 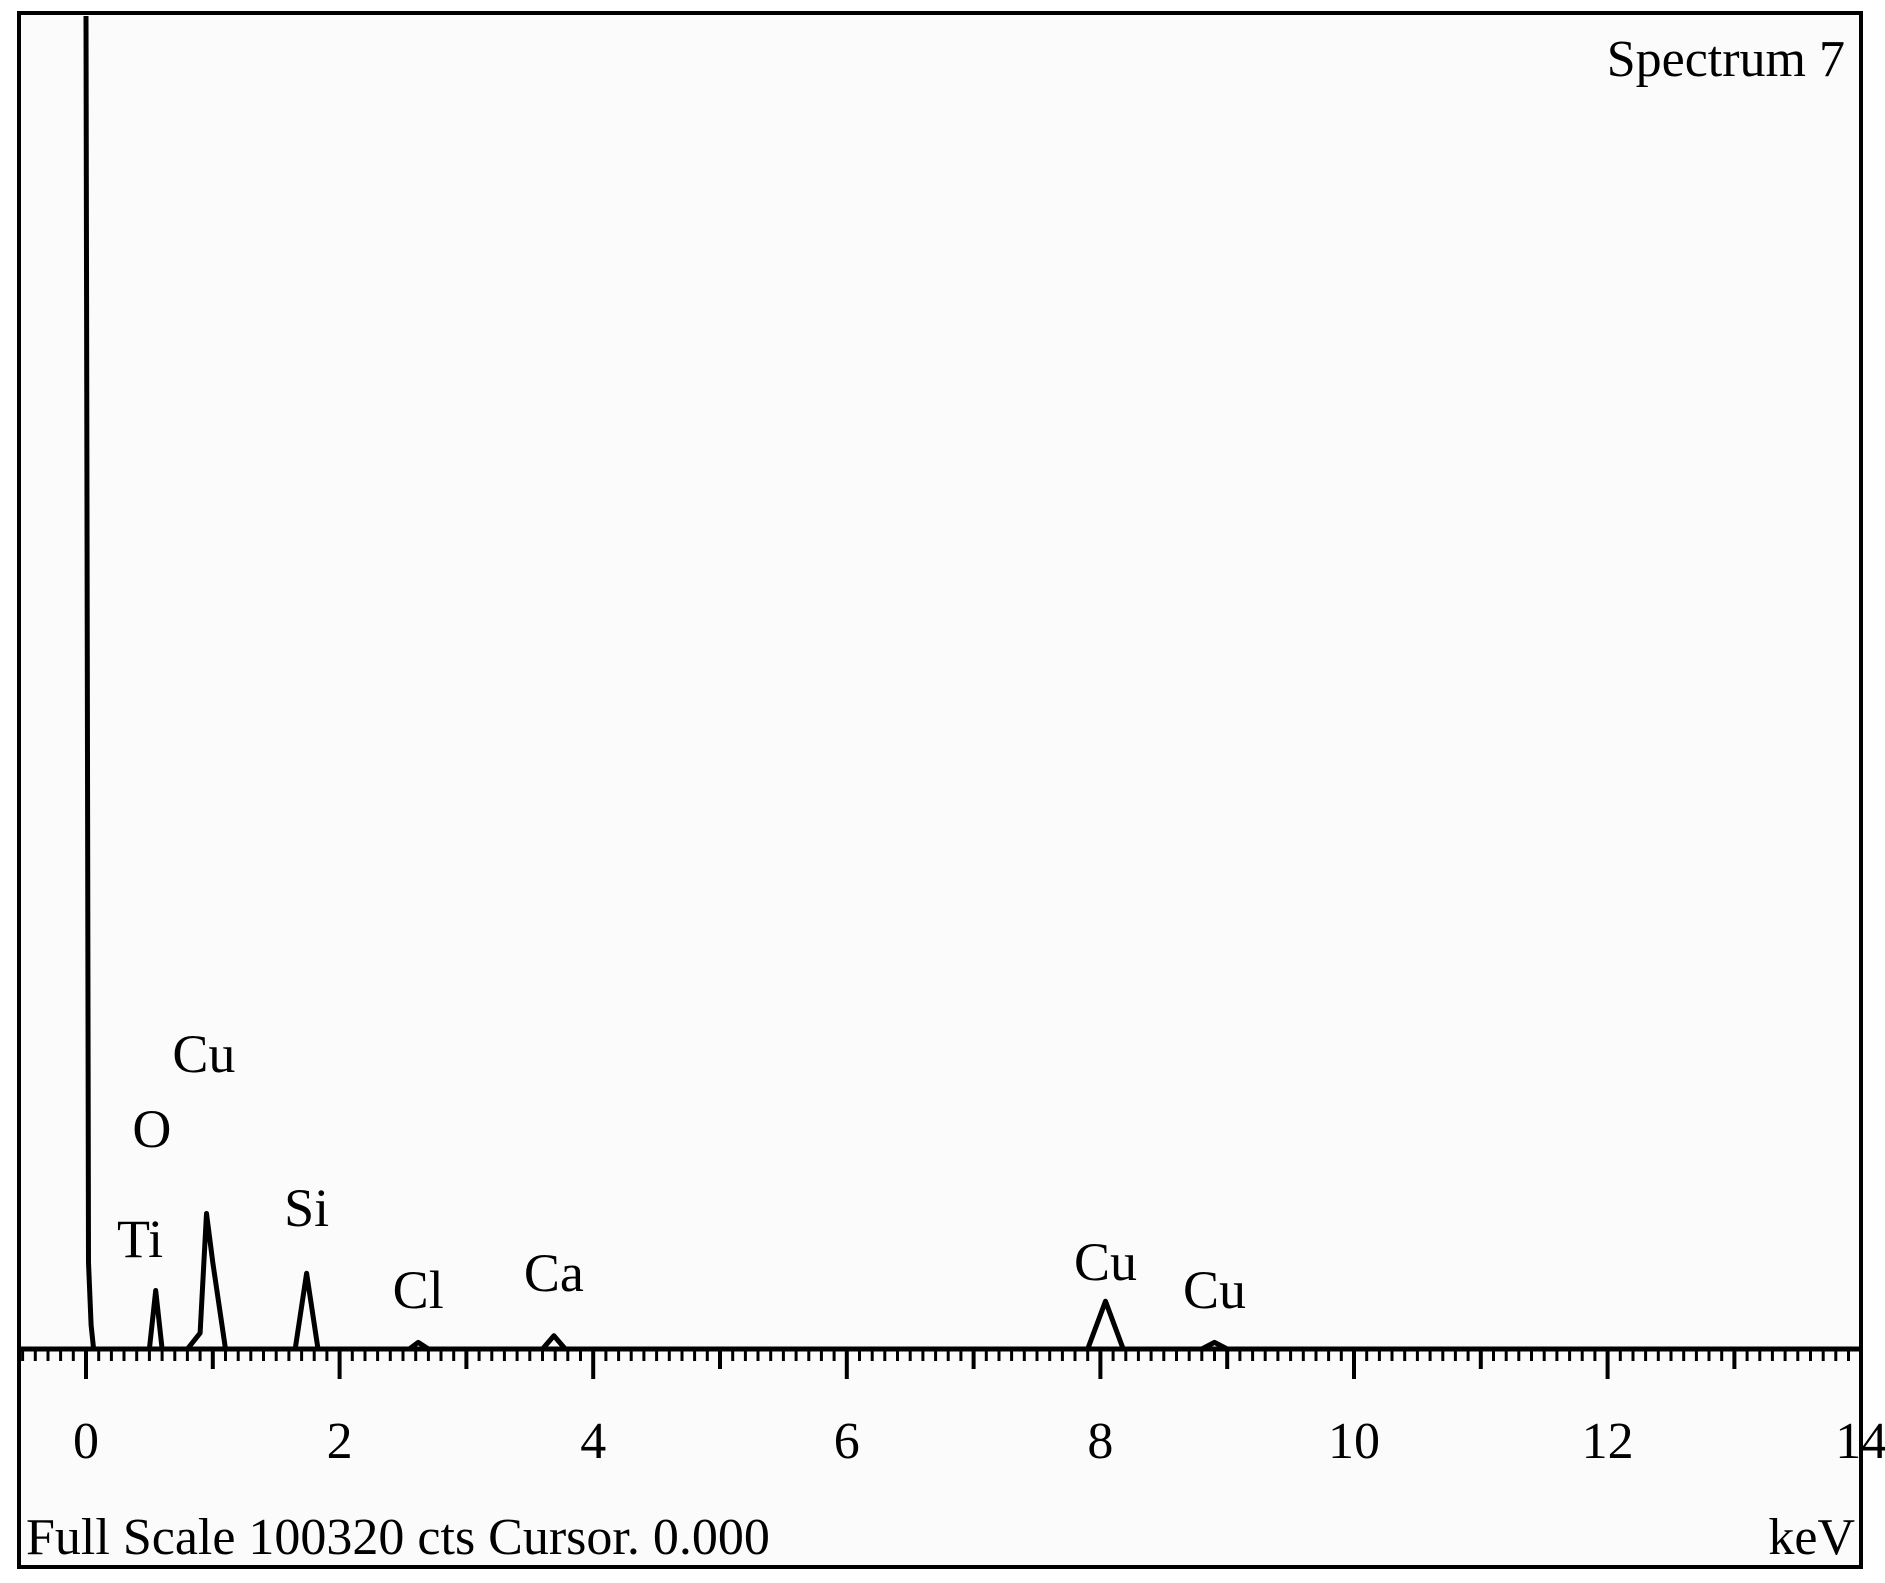 I want to click on x-tick-label: 12, so click(x=1608, y=1441).